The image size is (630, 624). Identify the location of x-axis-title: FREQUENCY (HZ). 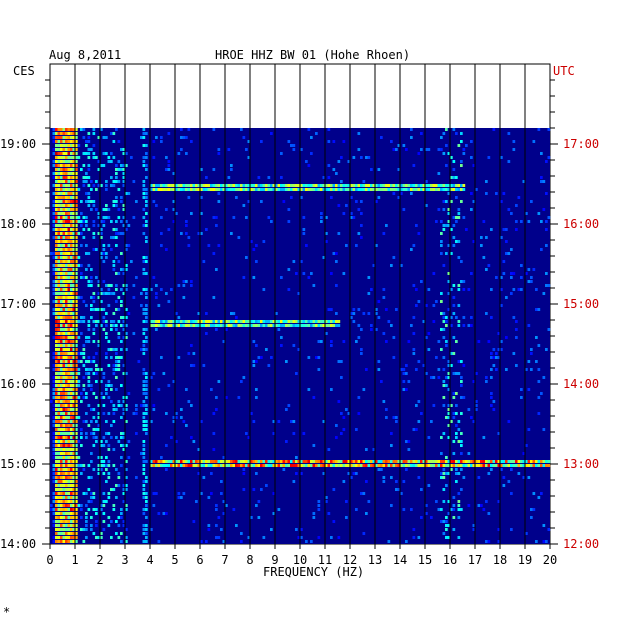
(313, 572).